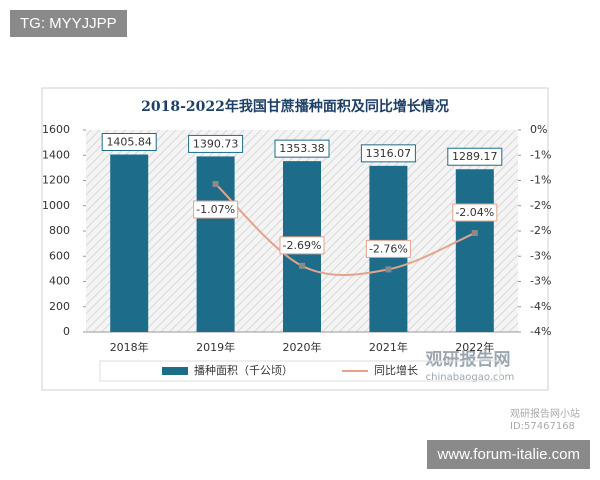 The height and width of the screenshot is (480, 600). I want to click on y-tick-label: 1600, so click(56, 129).